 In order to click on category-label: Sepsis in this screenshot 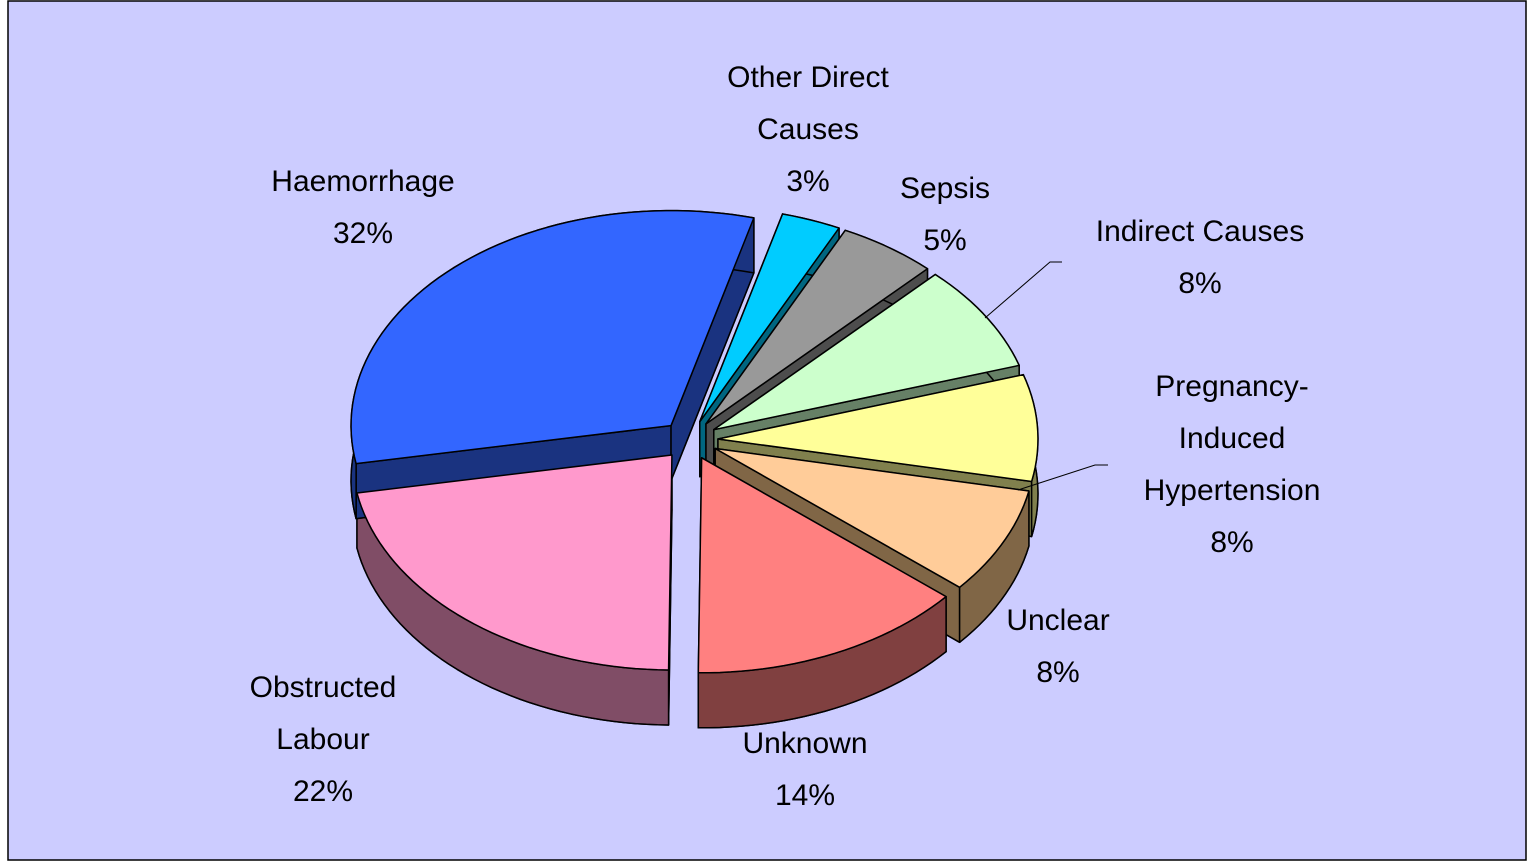, I will do `click(945, 188)`.